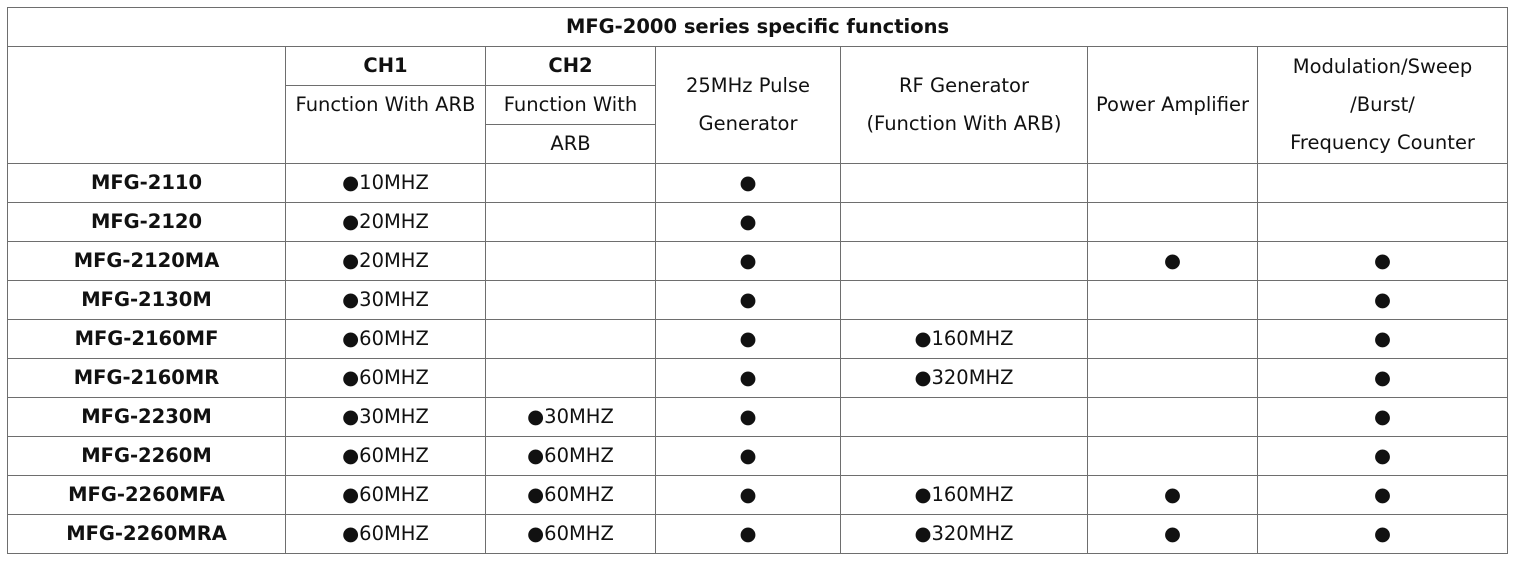 This screenshot has width=1513, height=561. Describe the element at coordinates (570, 66) in the screenshot. I see `header-ch2: CH2` at that location.